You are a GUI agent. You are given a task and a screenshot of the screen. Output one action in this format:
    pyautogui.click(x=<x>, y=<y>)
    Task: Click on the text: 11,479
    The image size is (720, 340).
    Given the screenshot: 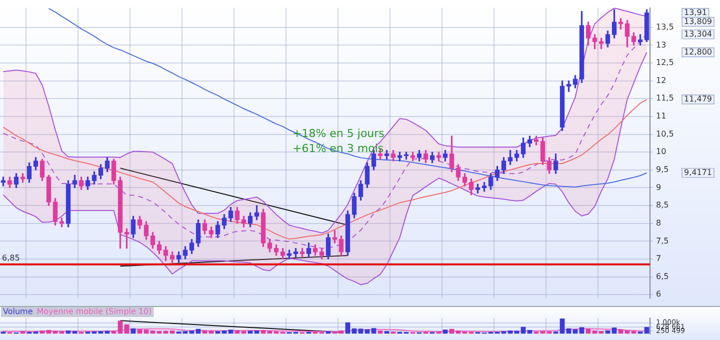 What is the action you would take?
    pyautogui.click(x=698, y=99)
    